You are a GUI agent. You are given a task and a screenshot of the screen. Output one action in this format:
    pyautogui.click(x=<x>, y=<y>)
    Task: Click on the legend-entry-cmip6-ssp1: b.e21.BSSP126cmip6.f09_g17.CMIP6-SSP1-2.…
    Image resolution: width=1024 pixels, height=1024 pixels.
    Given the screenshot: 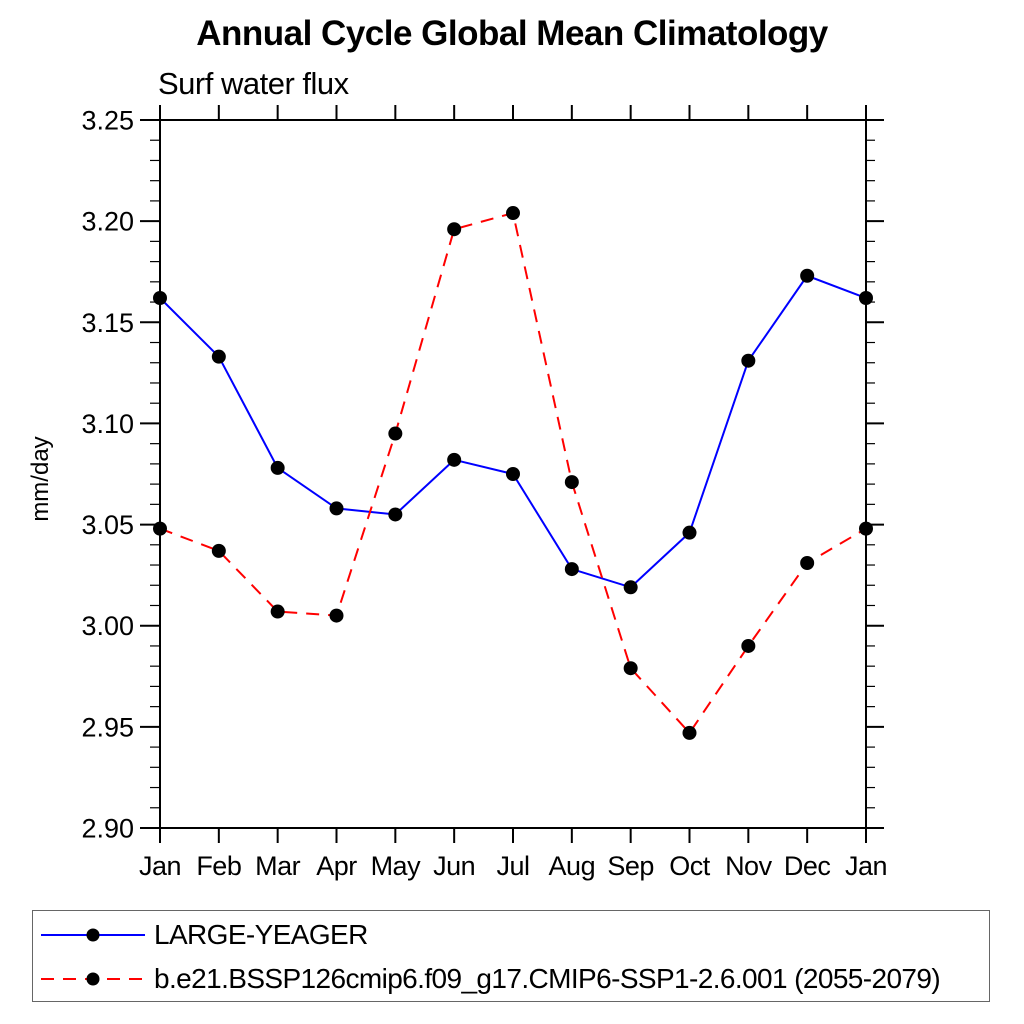 What is the action you would take?
    pyautogui.click(x=489, y=978)
    